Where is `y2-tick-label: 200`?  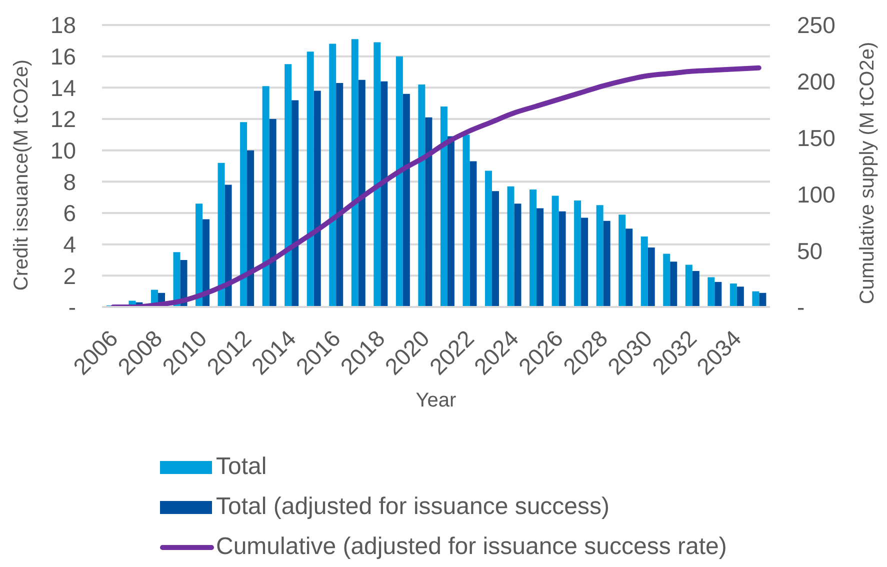
y2-tick-label: 200 is located at coordinates (816, 81).